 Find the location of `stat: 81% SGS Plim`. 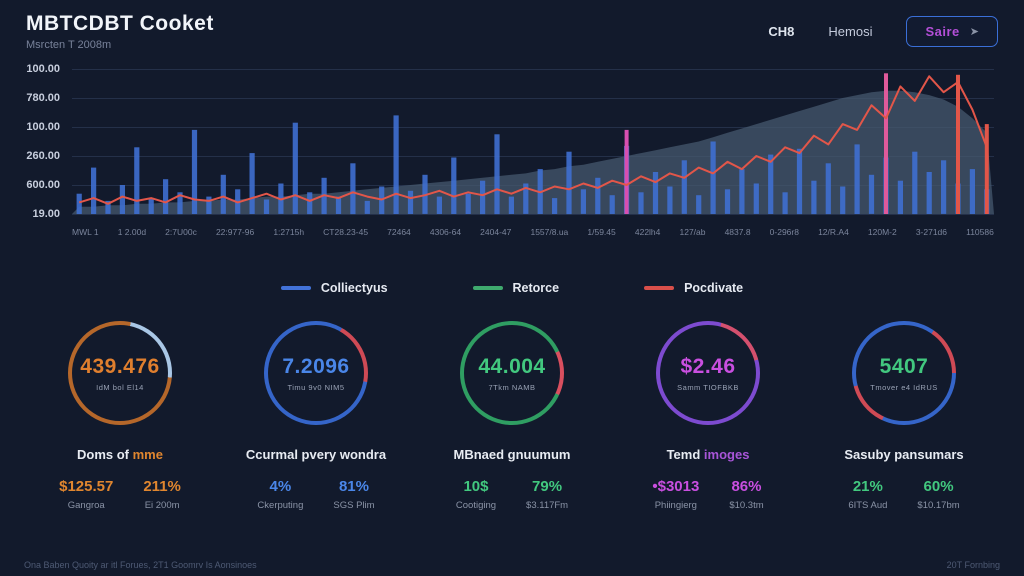

stat: 81% SGS Plim is located at coordinates (353, 494).